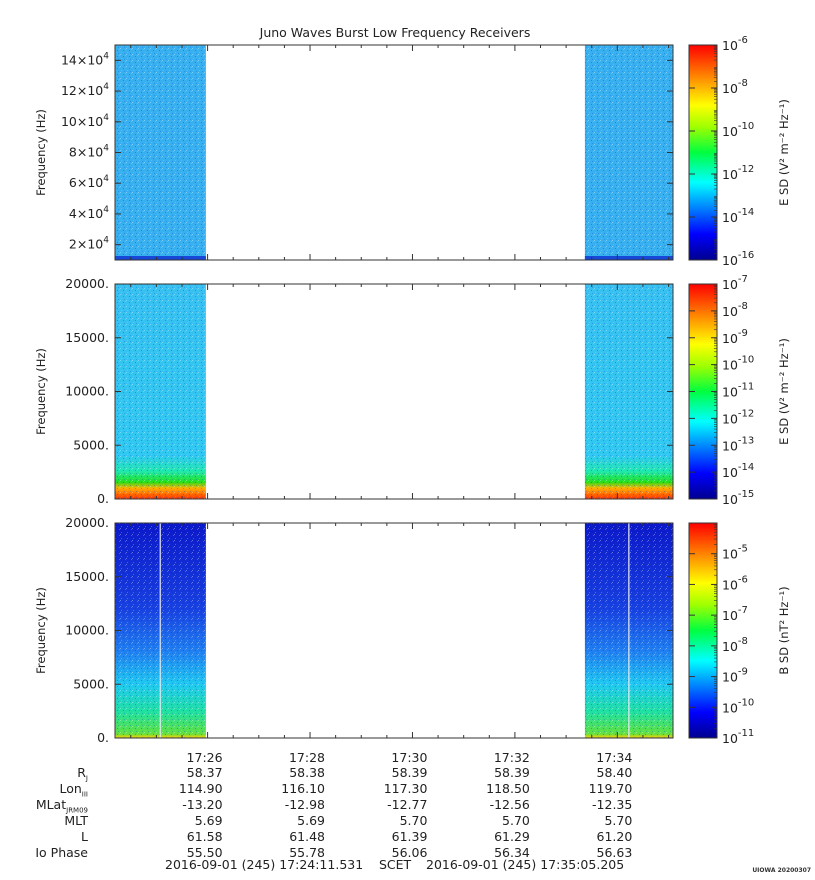  Describe the element at coordinates (307, 852) in the screenshot. I see `ephemeris-value: 55.78` at that location.